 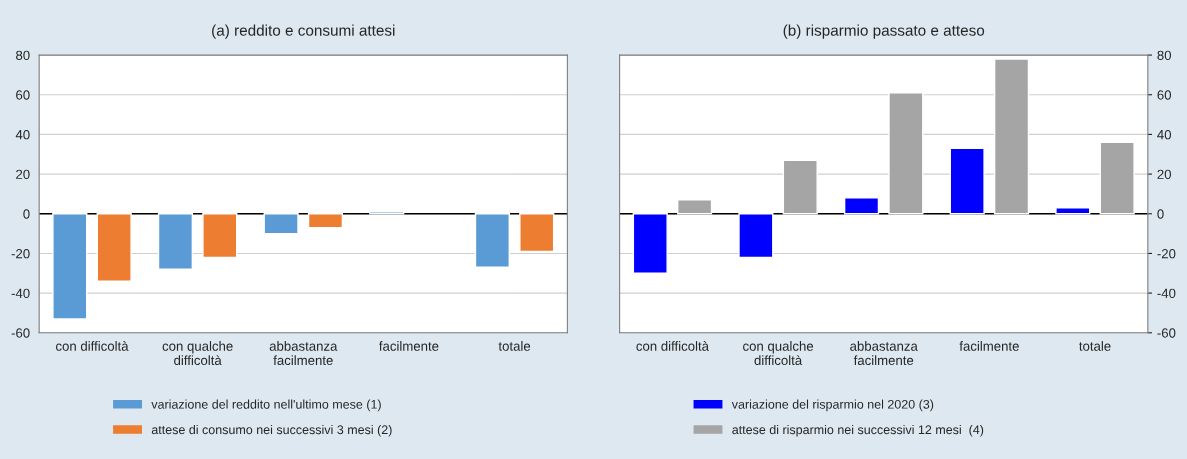 I want to click on legend-label: attese di consumo nei successivi 3 mesi (2), so click(x=271, y=430).